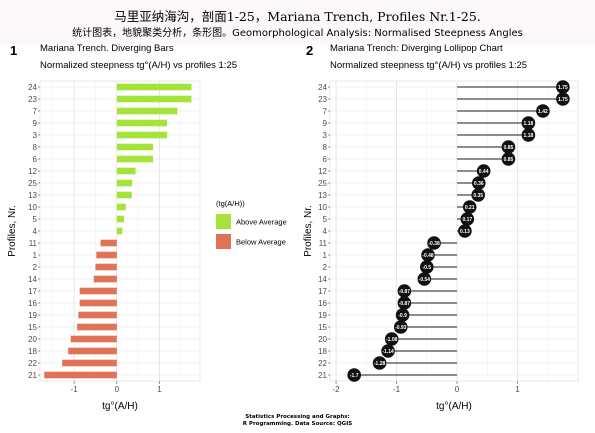  What do you see at coordinates (32, 207) in the screenshot?
I see `y-tick-label: 10` at bounding box center [32, 207].